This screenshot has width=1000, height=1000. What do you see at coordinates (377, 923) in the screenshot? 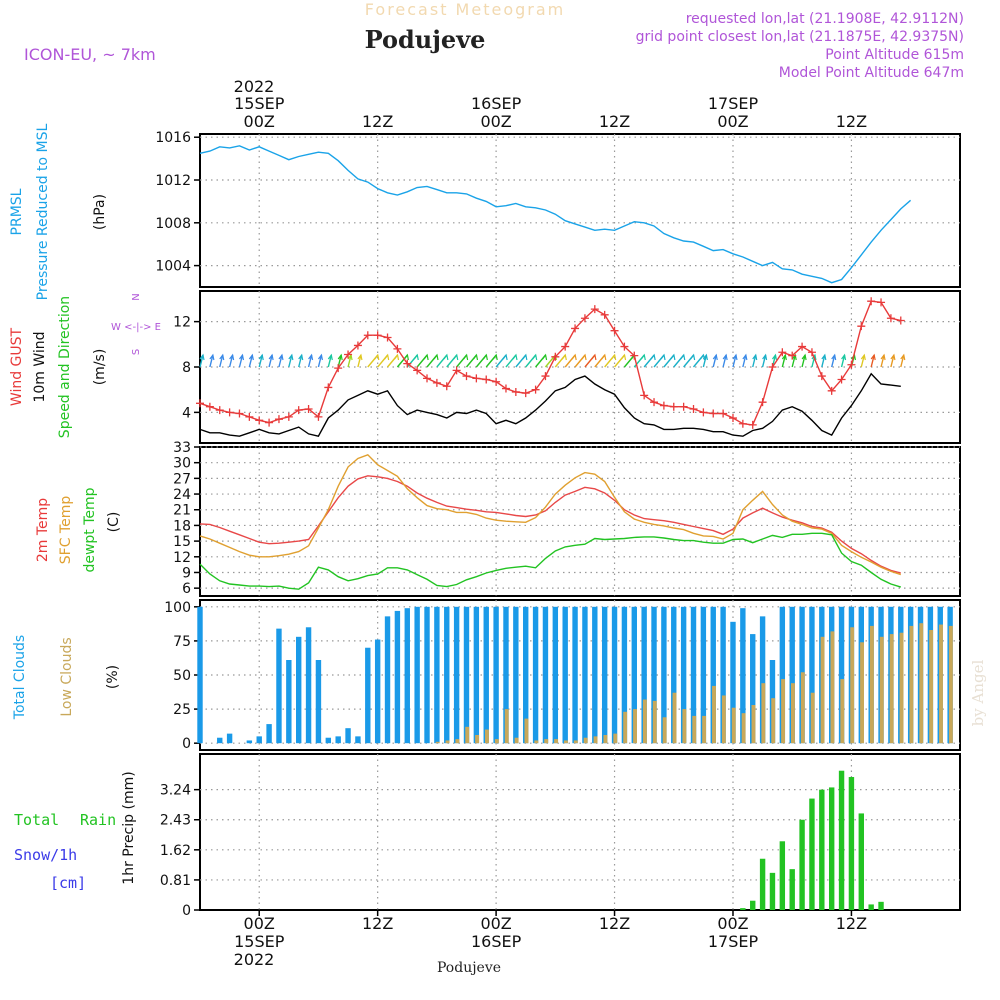
I see `bottom-axis-hour: 12Z` at bounding box center [377, 923].